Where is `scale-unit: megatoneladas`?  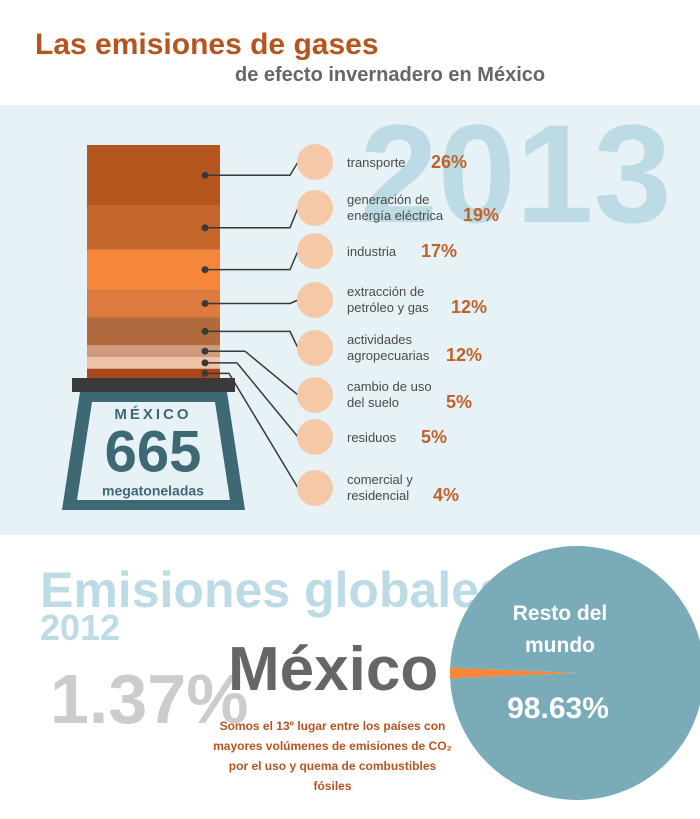
scale-unit: megatoneladas is located at coordinates (153, 491).